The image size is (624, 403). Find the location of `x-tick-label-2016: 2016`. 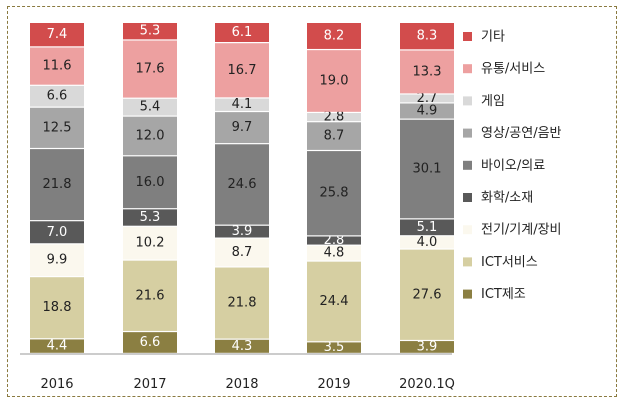

x-tick-label-2016: 2016 is located at coordinates (56, 384).